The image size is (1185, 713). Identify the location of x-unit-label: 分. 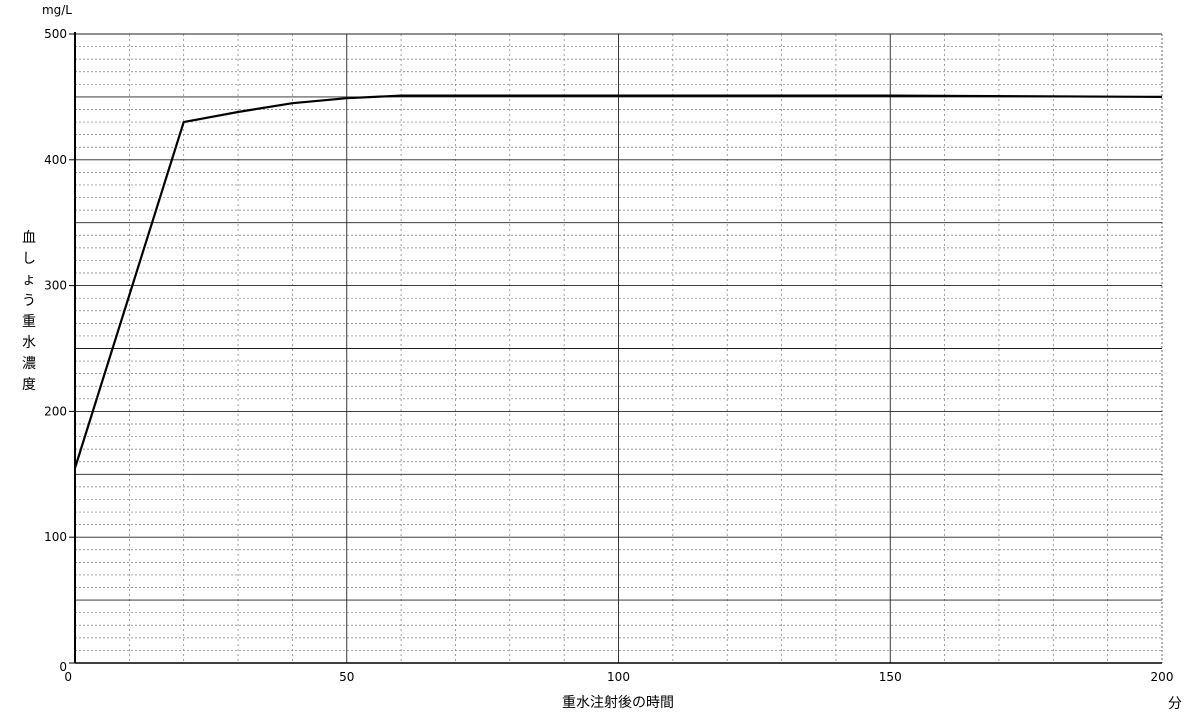
(1175, 704).